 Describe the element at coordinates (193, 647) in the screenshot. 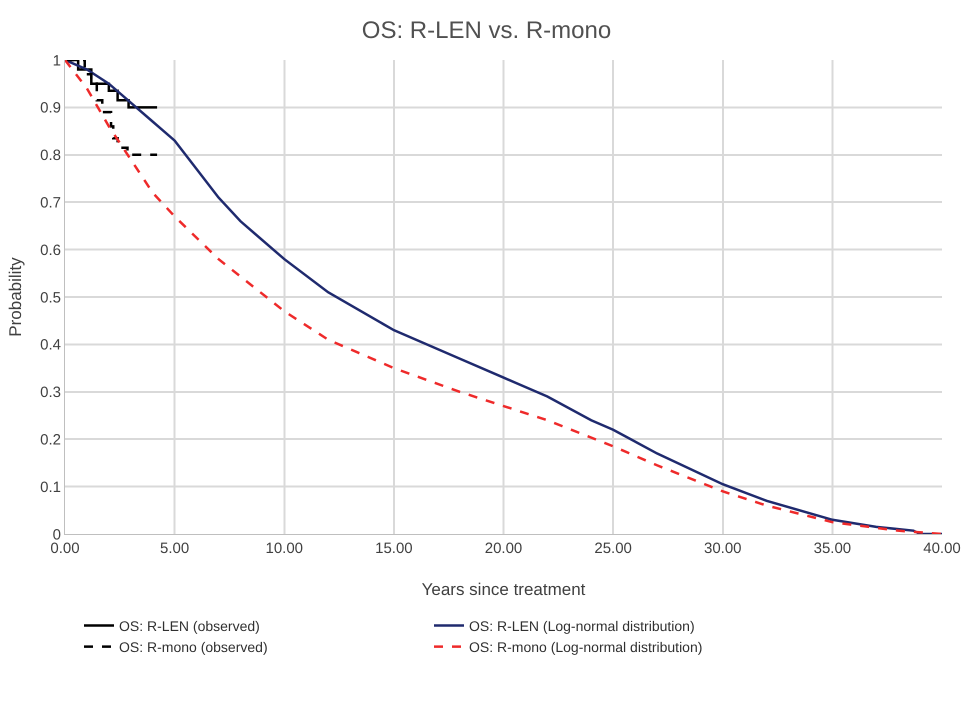

I see `legend-label: OS: R-mono (observed)` at that location.